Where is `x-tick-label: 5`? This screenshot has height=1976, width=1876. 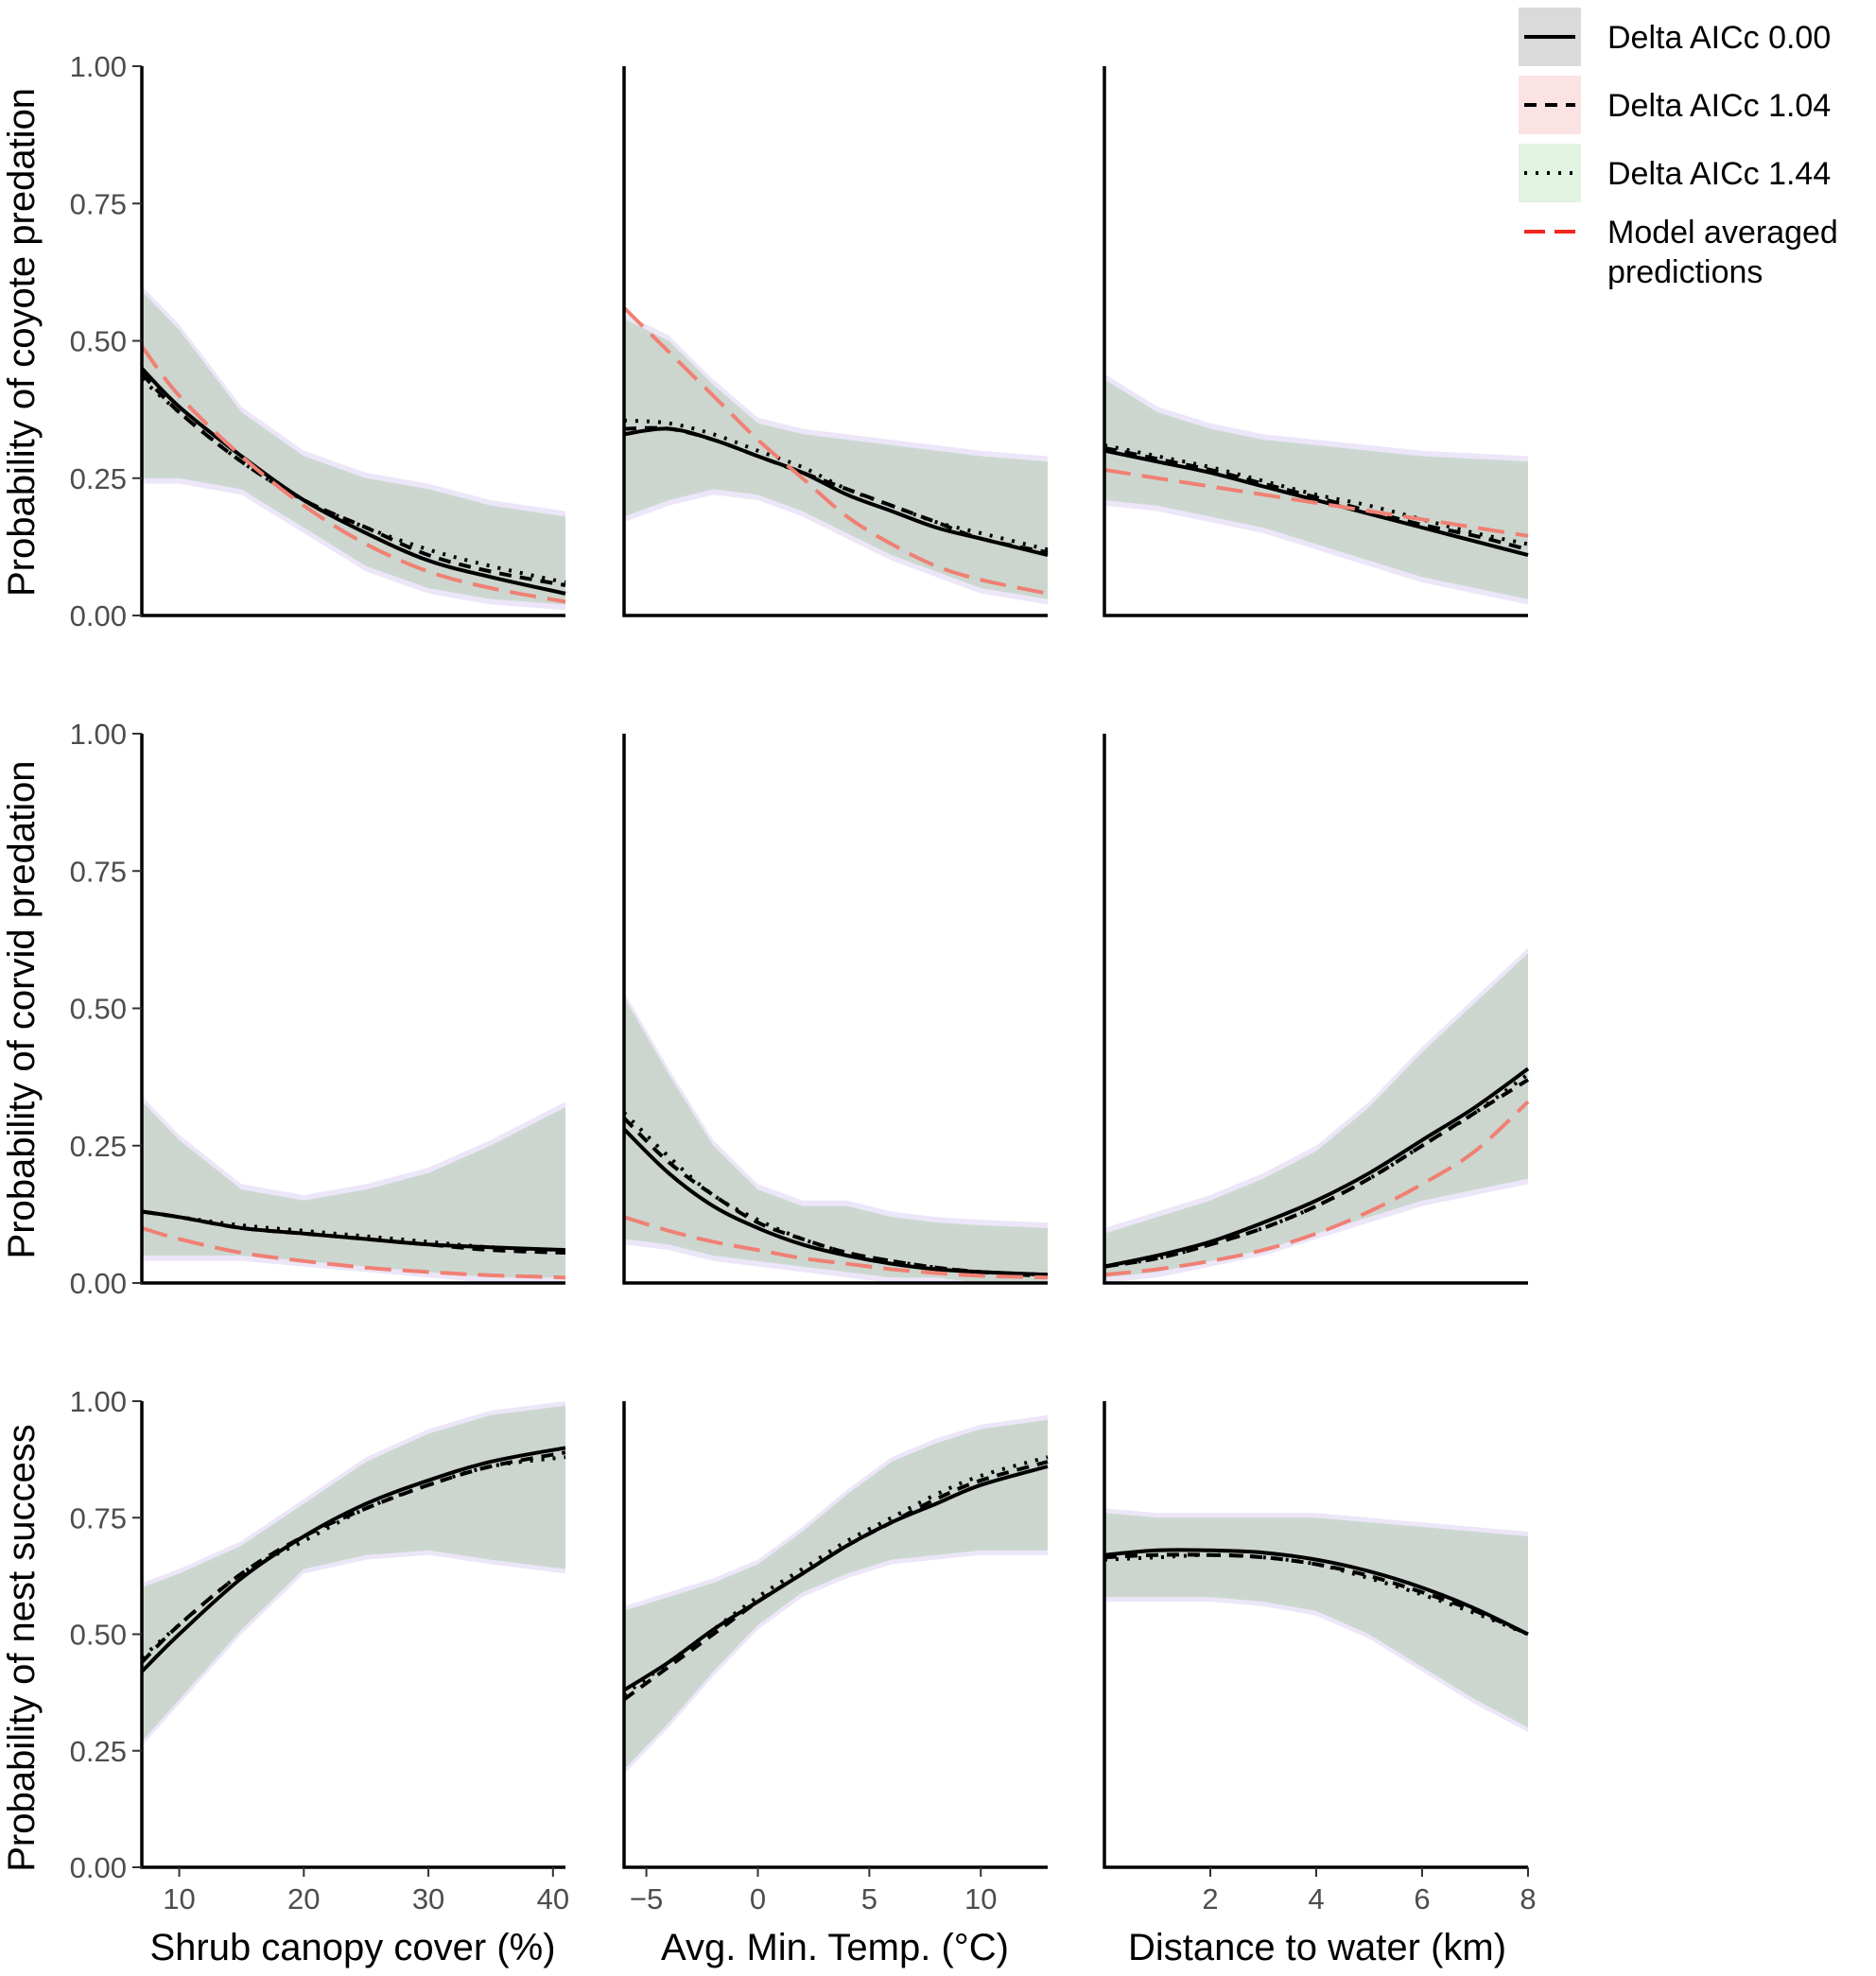 x-tick-label: 5 is located at coordinates (869, 1898).